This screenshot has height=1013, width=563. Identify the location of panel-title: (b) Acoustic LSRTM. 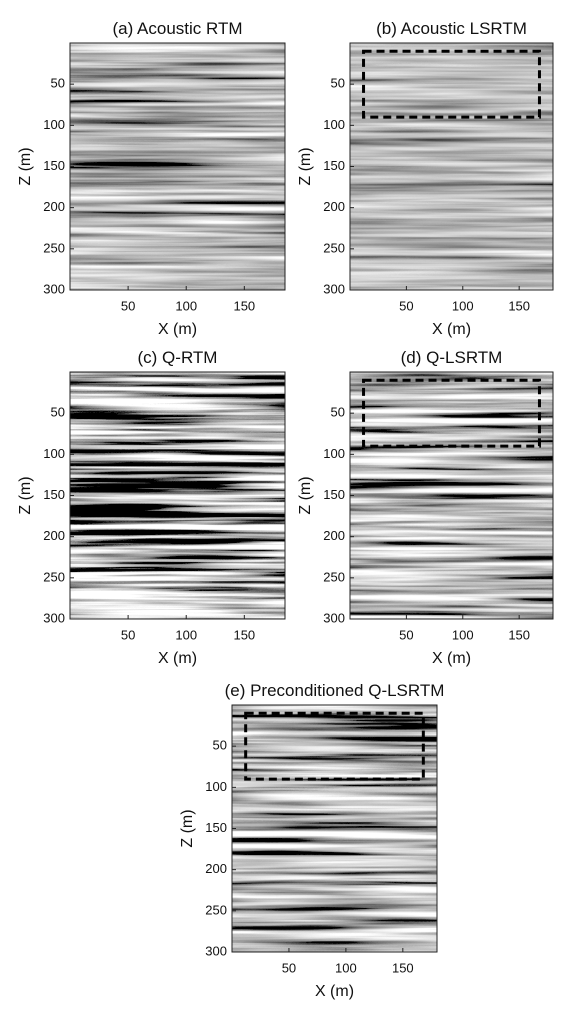
(451, 28).